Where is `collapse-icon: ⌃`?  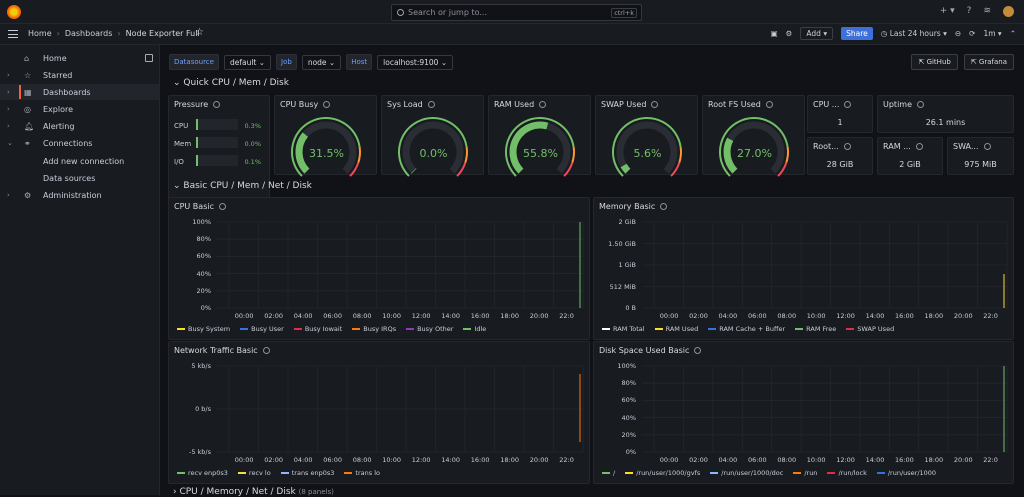 collapse-icon: ⌃ is located at coordinates (1013, 33).